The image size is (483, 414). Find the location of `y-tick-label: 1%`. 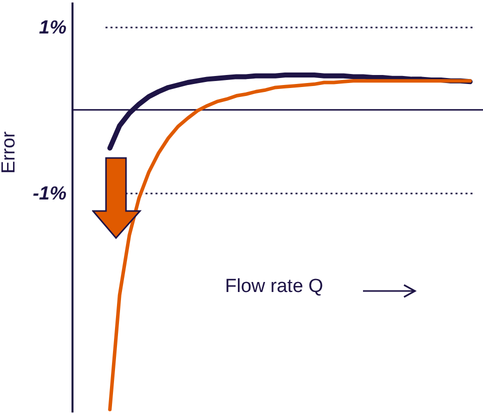

y-tick-label: 1% is located at coordinates (53, 27).